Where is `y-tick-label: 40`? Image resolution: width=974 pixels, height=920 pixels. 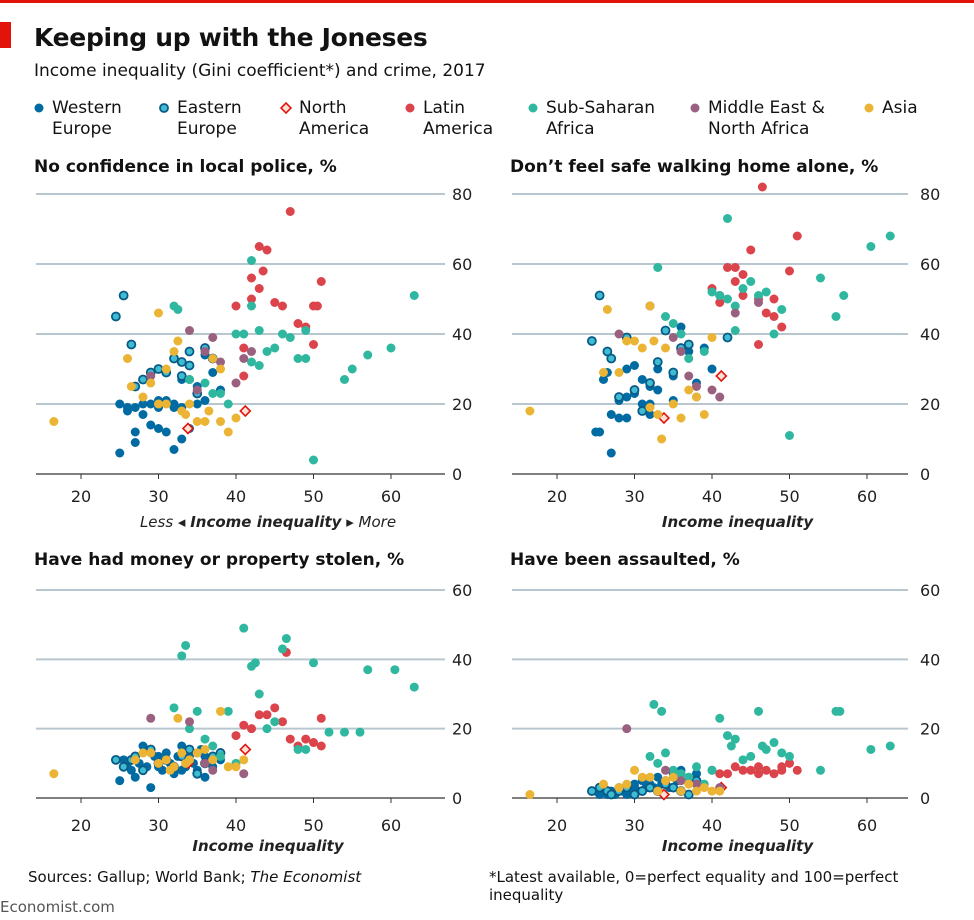 y-tick-label: 40 is located at coordinates (930, 334).